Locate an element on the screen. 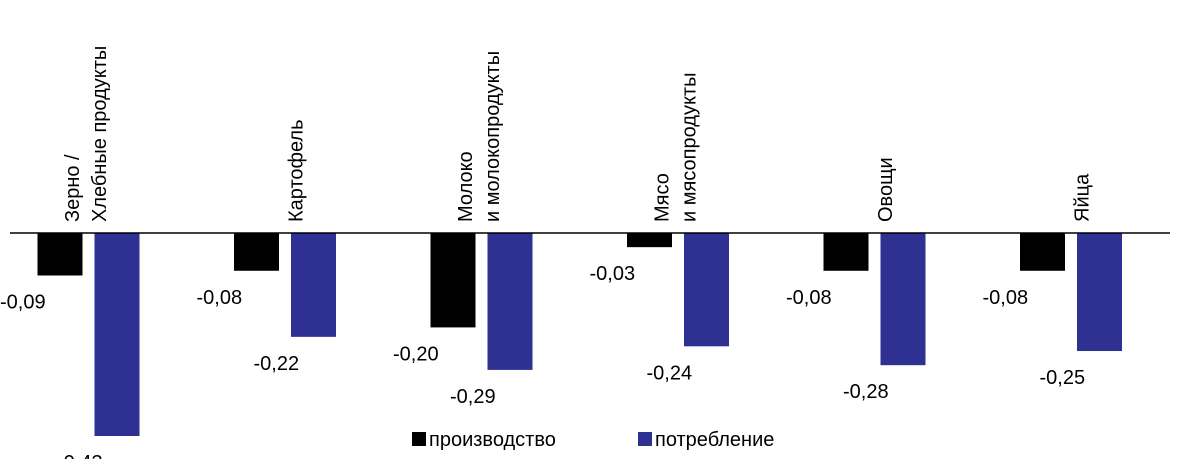 The height and width of the screenshot is (459, 1178). legend: производство потребление is located at coordinates (593, 440).